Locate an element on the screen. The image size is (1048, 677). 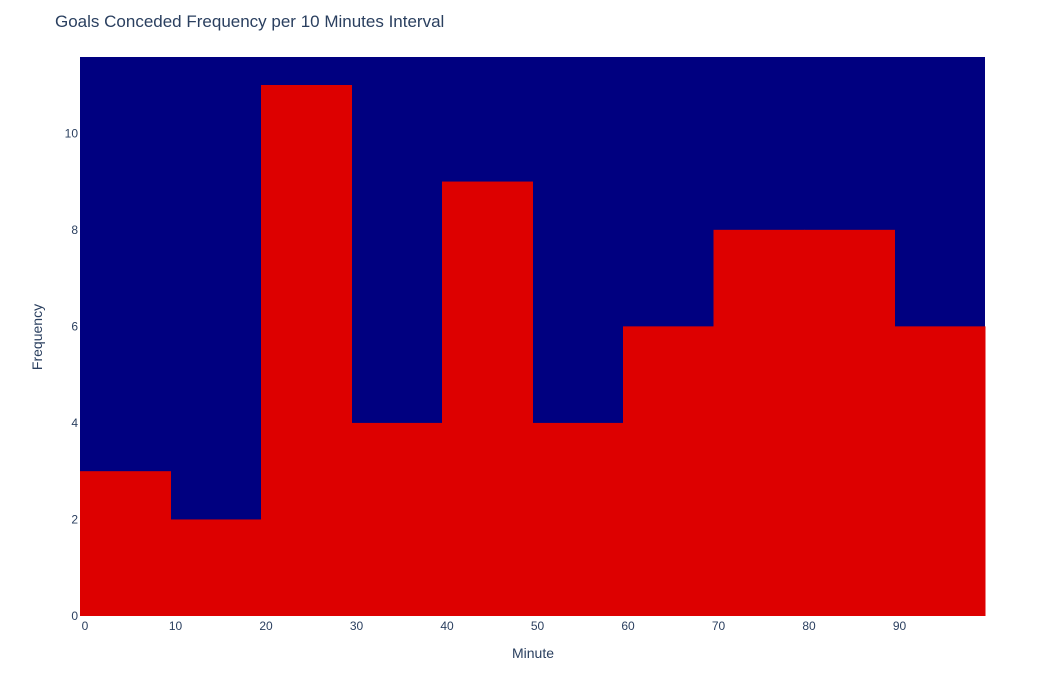
x-tick-label: 10 is located at coordinates (176, 626).